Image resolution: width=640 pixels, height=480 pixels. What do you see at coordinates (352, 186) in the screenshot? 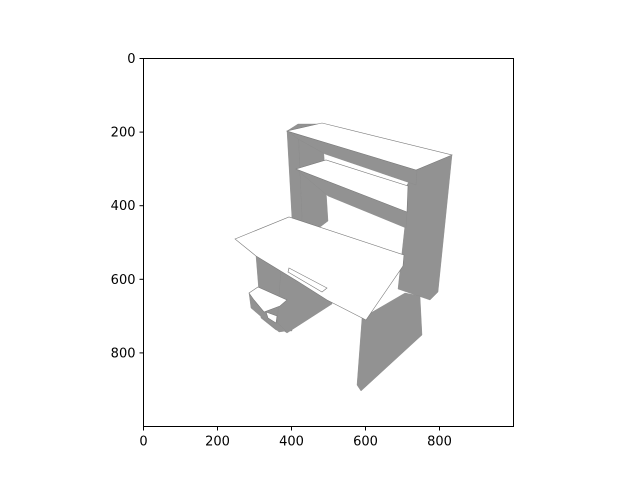
I see `hutch-shelf` at bounding box center [352, 186].